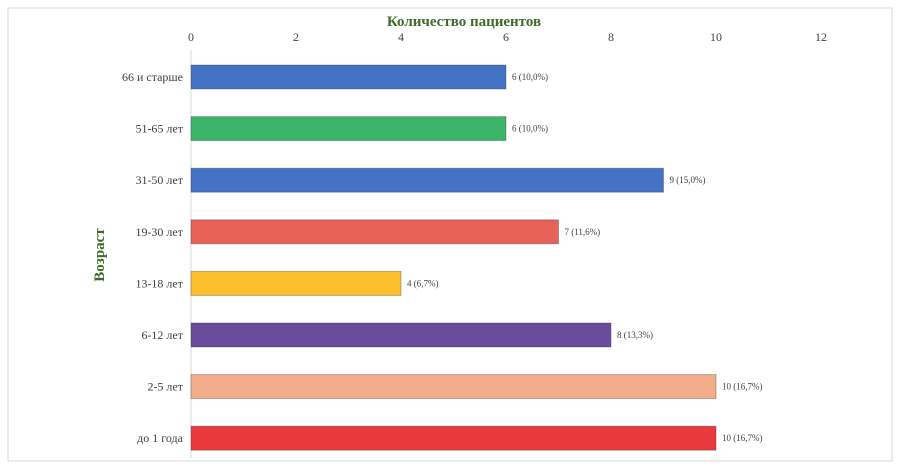  Describe the element at coordinates (191, 37) in the screenshot. I see `x-tick-label: 0` at that location.